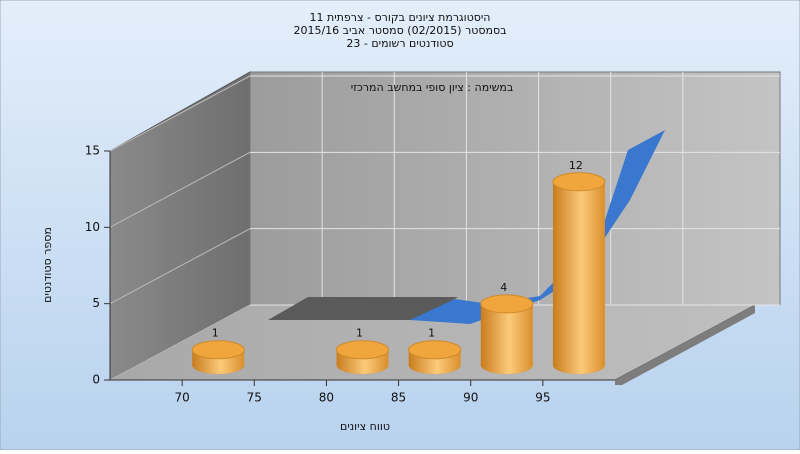 The image size is (800, 454). I want to click on x-tick-label: 70, so click(182, 398).